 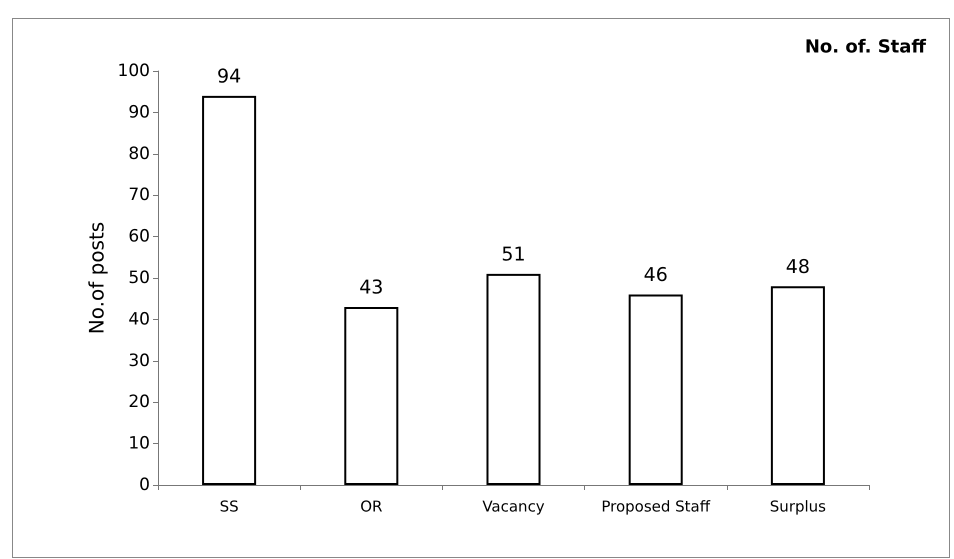 I want to click on y-tick-label: 90, so click(x=139, y=112).